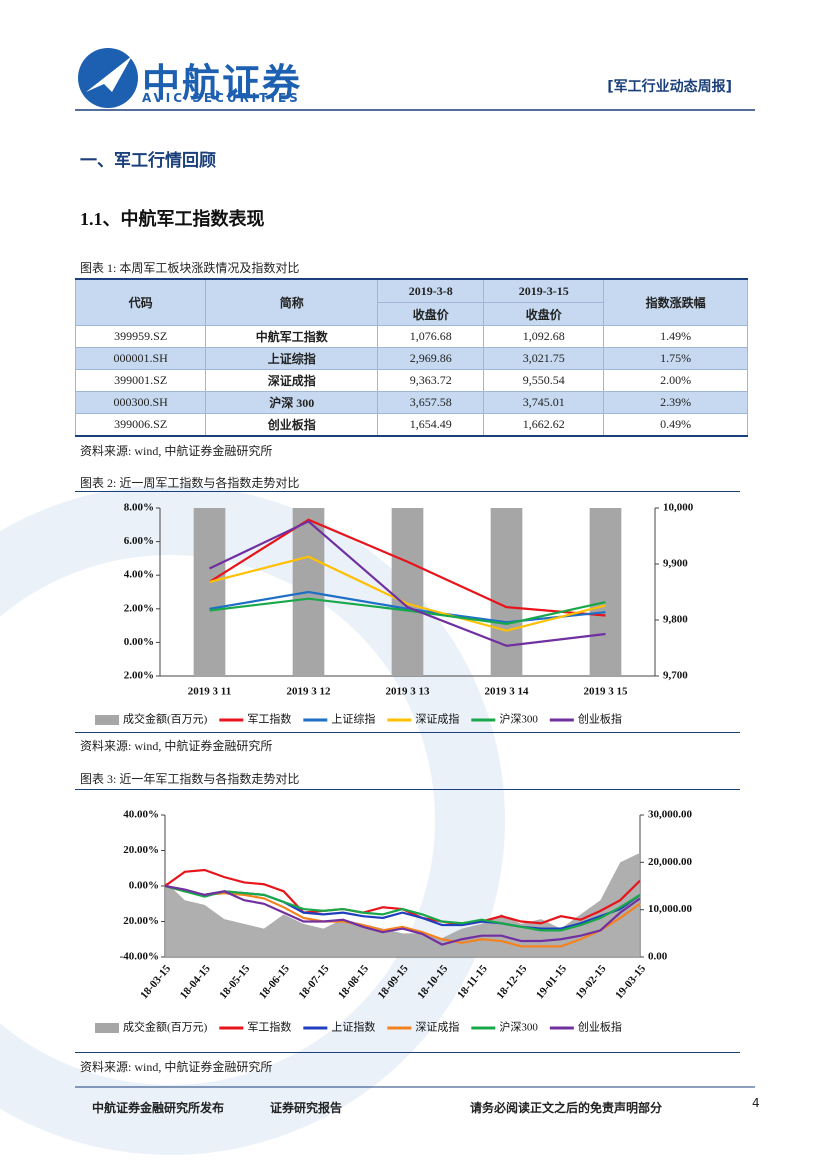 This screenshot has height=1169, width=827. What do you see at coordinates (658, 957) in the screenshot?
I see `y2-tick-label: 0.00` at bounding box center [658, 957].